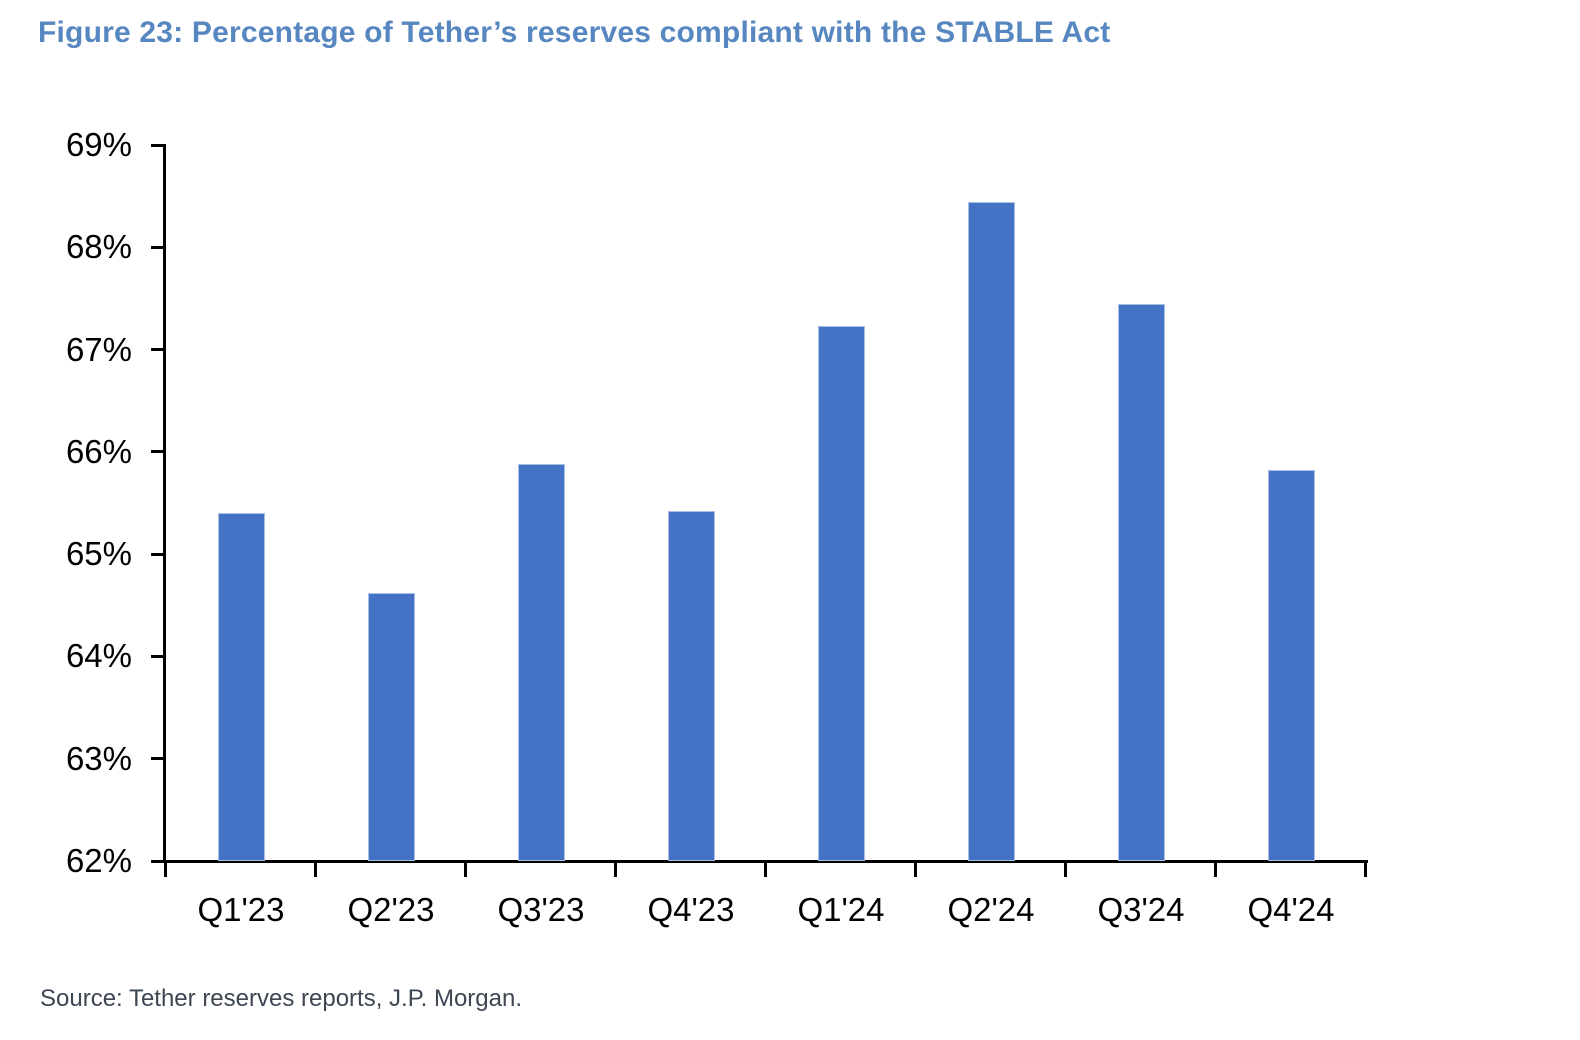  Describe the element at coordinates (164, 503) in the screenshot. I see `y-axis-line` at that location.